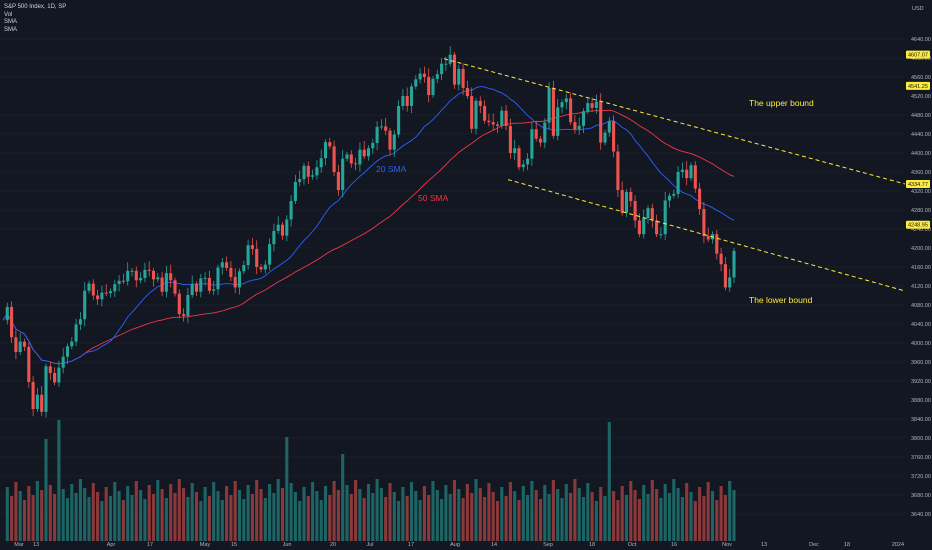  Describe the element at coordinates (898, 545) in the screenshot. I see `x-tick-label: 2024` at that location.